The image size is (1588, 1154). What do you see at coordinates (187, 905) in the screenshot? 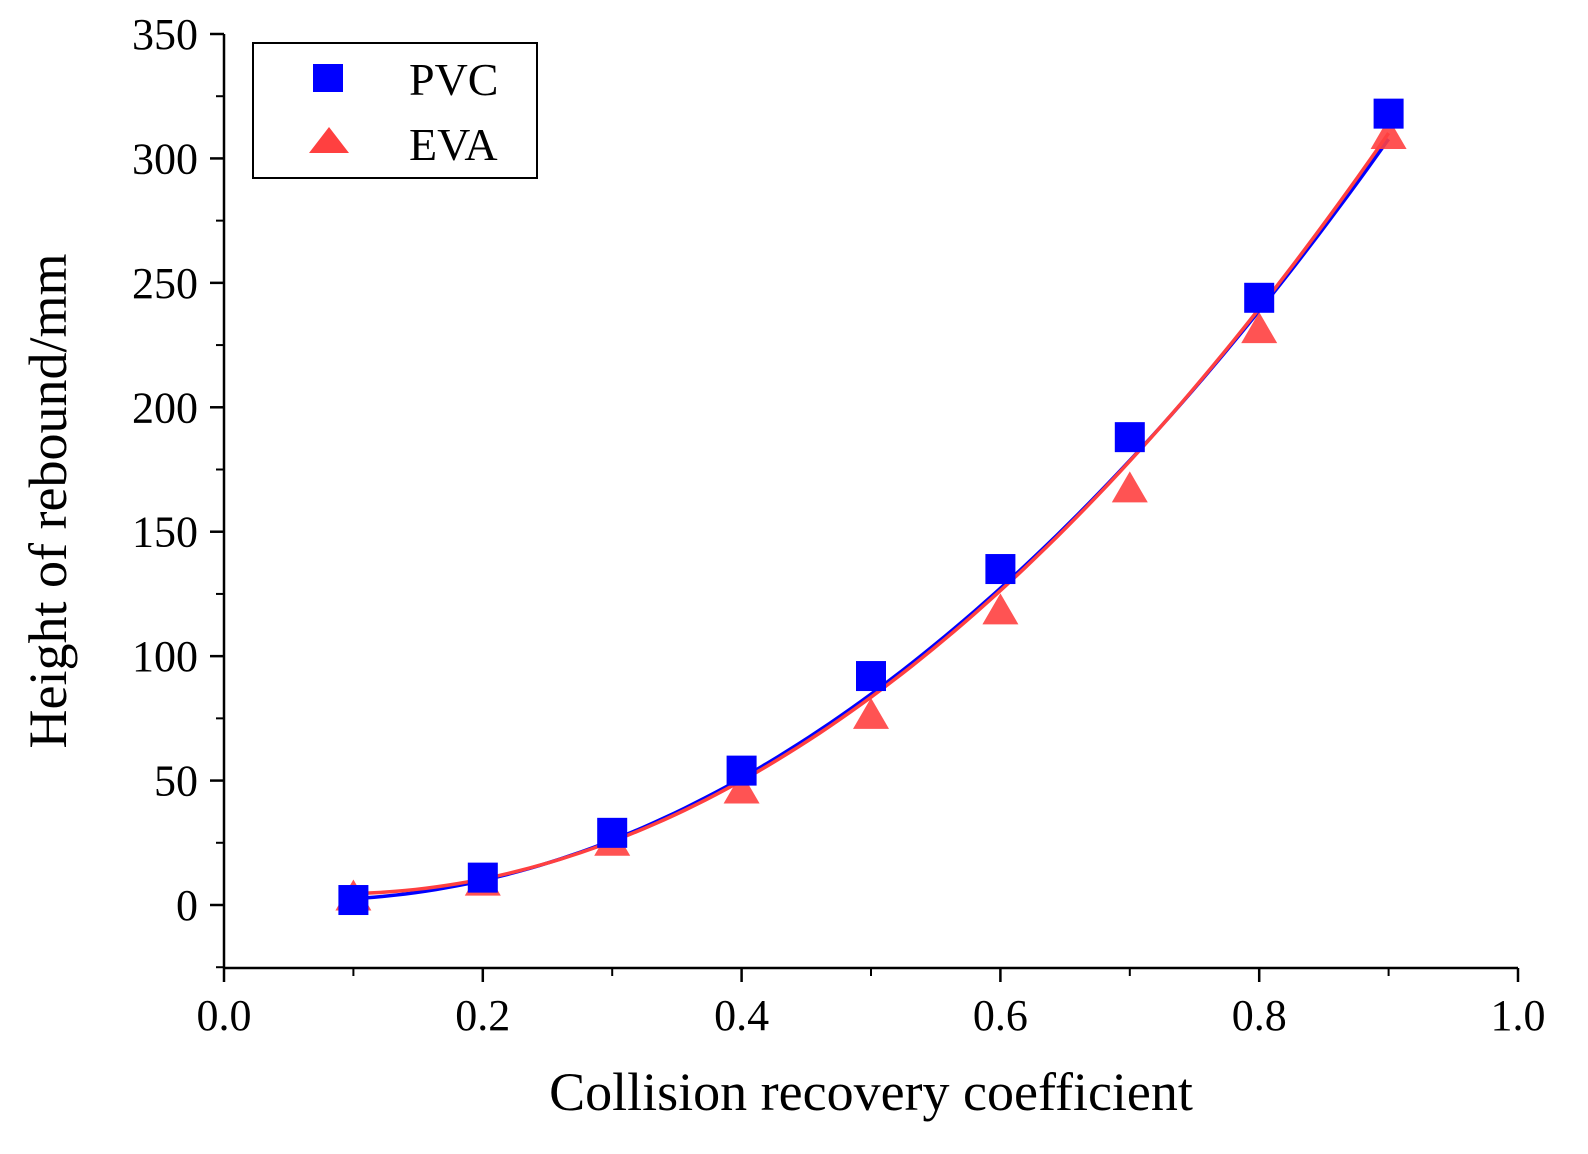
I see `y-tick-label: 0` at bounding box center [187, 905].